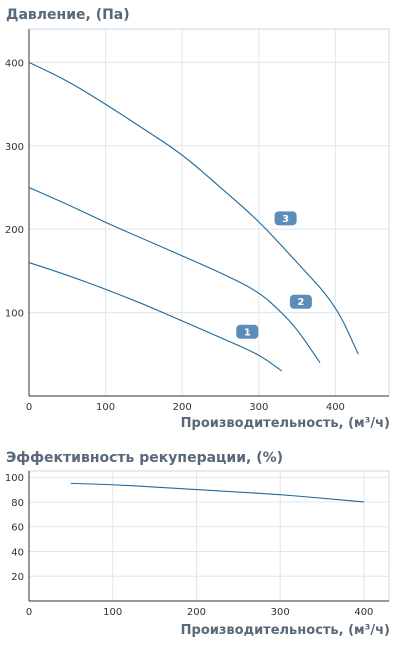 Image resolution: width=402 pixels, height=661 pixels. What do you see at coordinates (14, 314) in the screenshot?
I see `pressure-ytick-100: 100` at bounding box center [14, 314].